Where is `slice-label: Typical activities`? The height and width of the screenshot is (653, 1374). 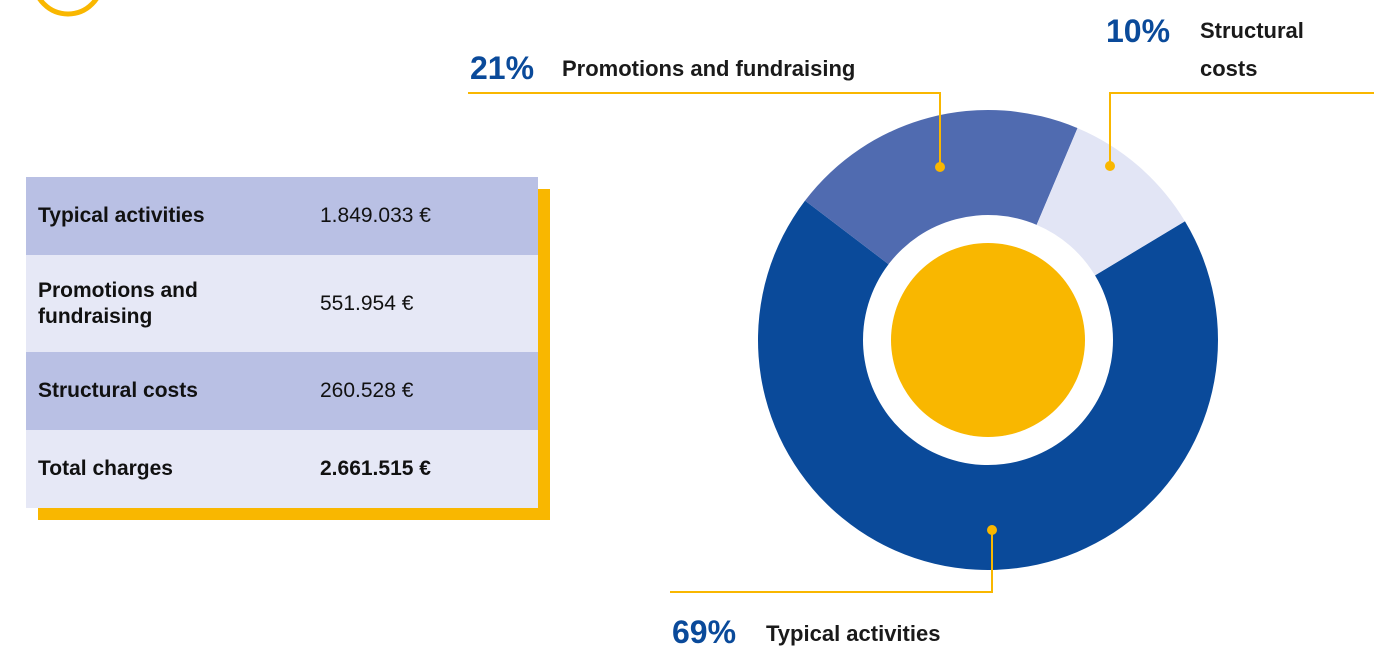 slice-label: Typical activities is located at coordinates (853, 633).